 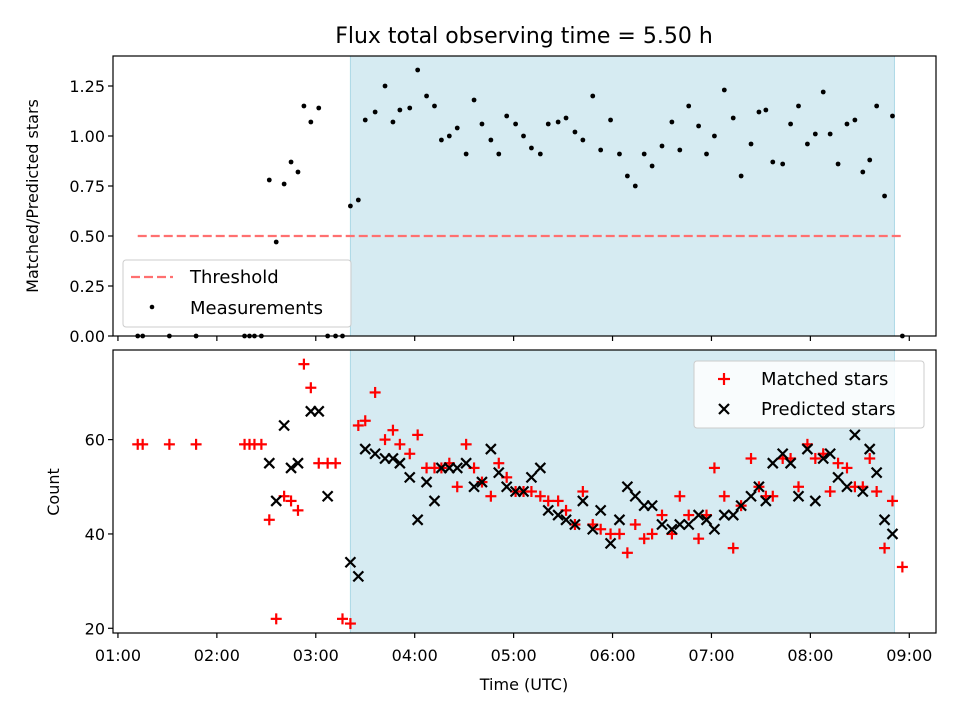 What do you see at coordinates (87, 236) in the screenshot?
I see `top-y-tick-label: 0.50` at bounding box center [87, 236].